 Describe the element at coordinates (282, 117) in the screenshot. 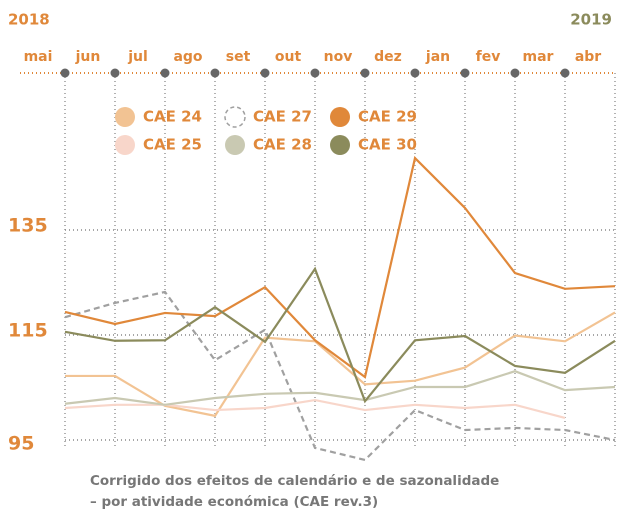

I see `legend-label: CAE 27` at that location.